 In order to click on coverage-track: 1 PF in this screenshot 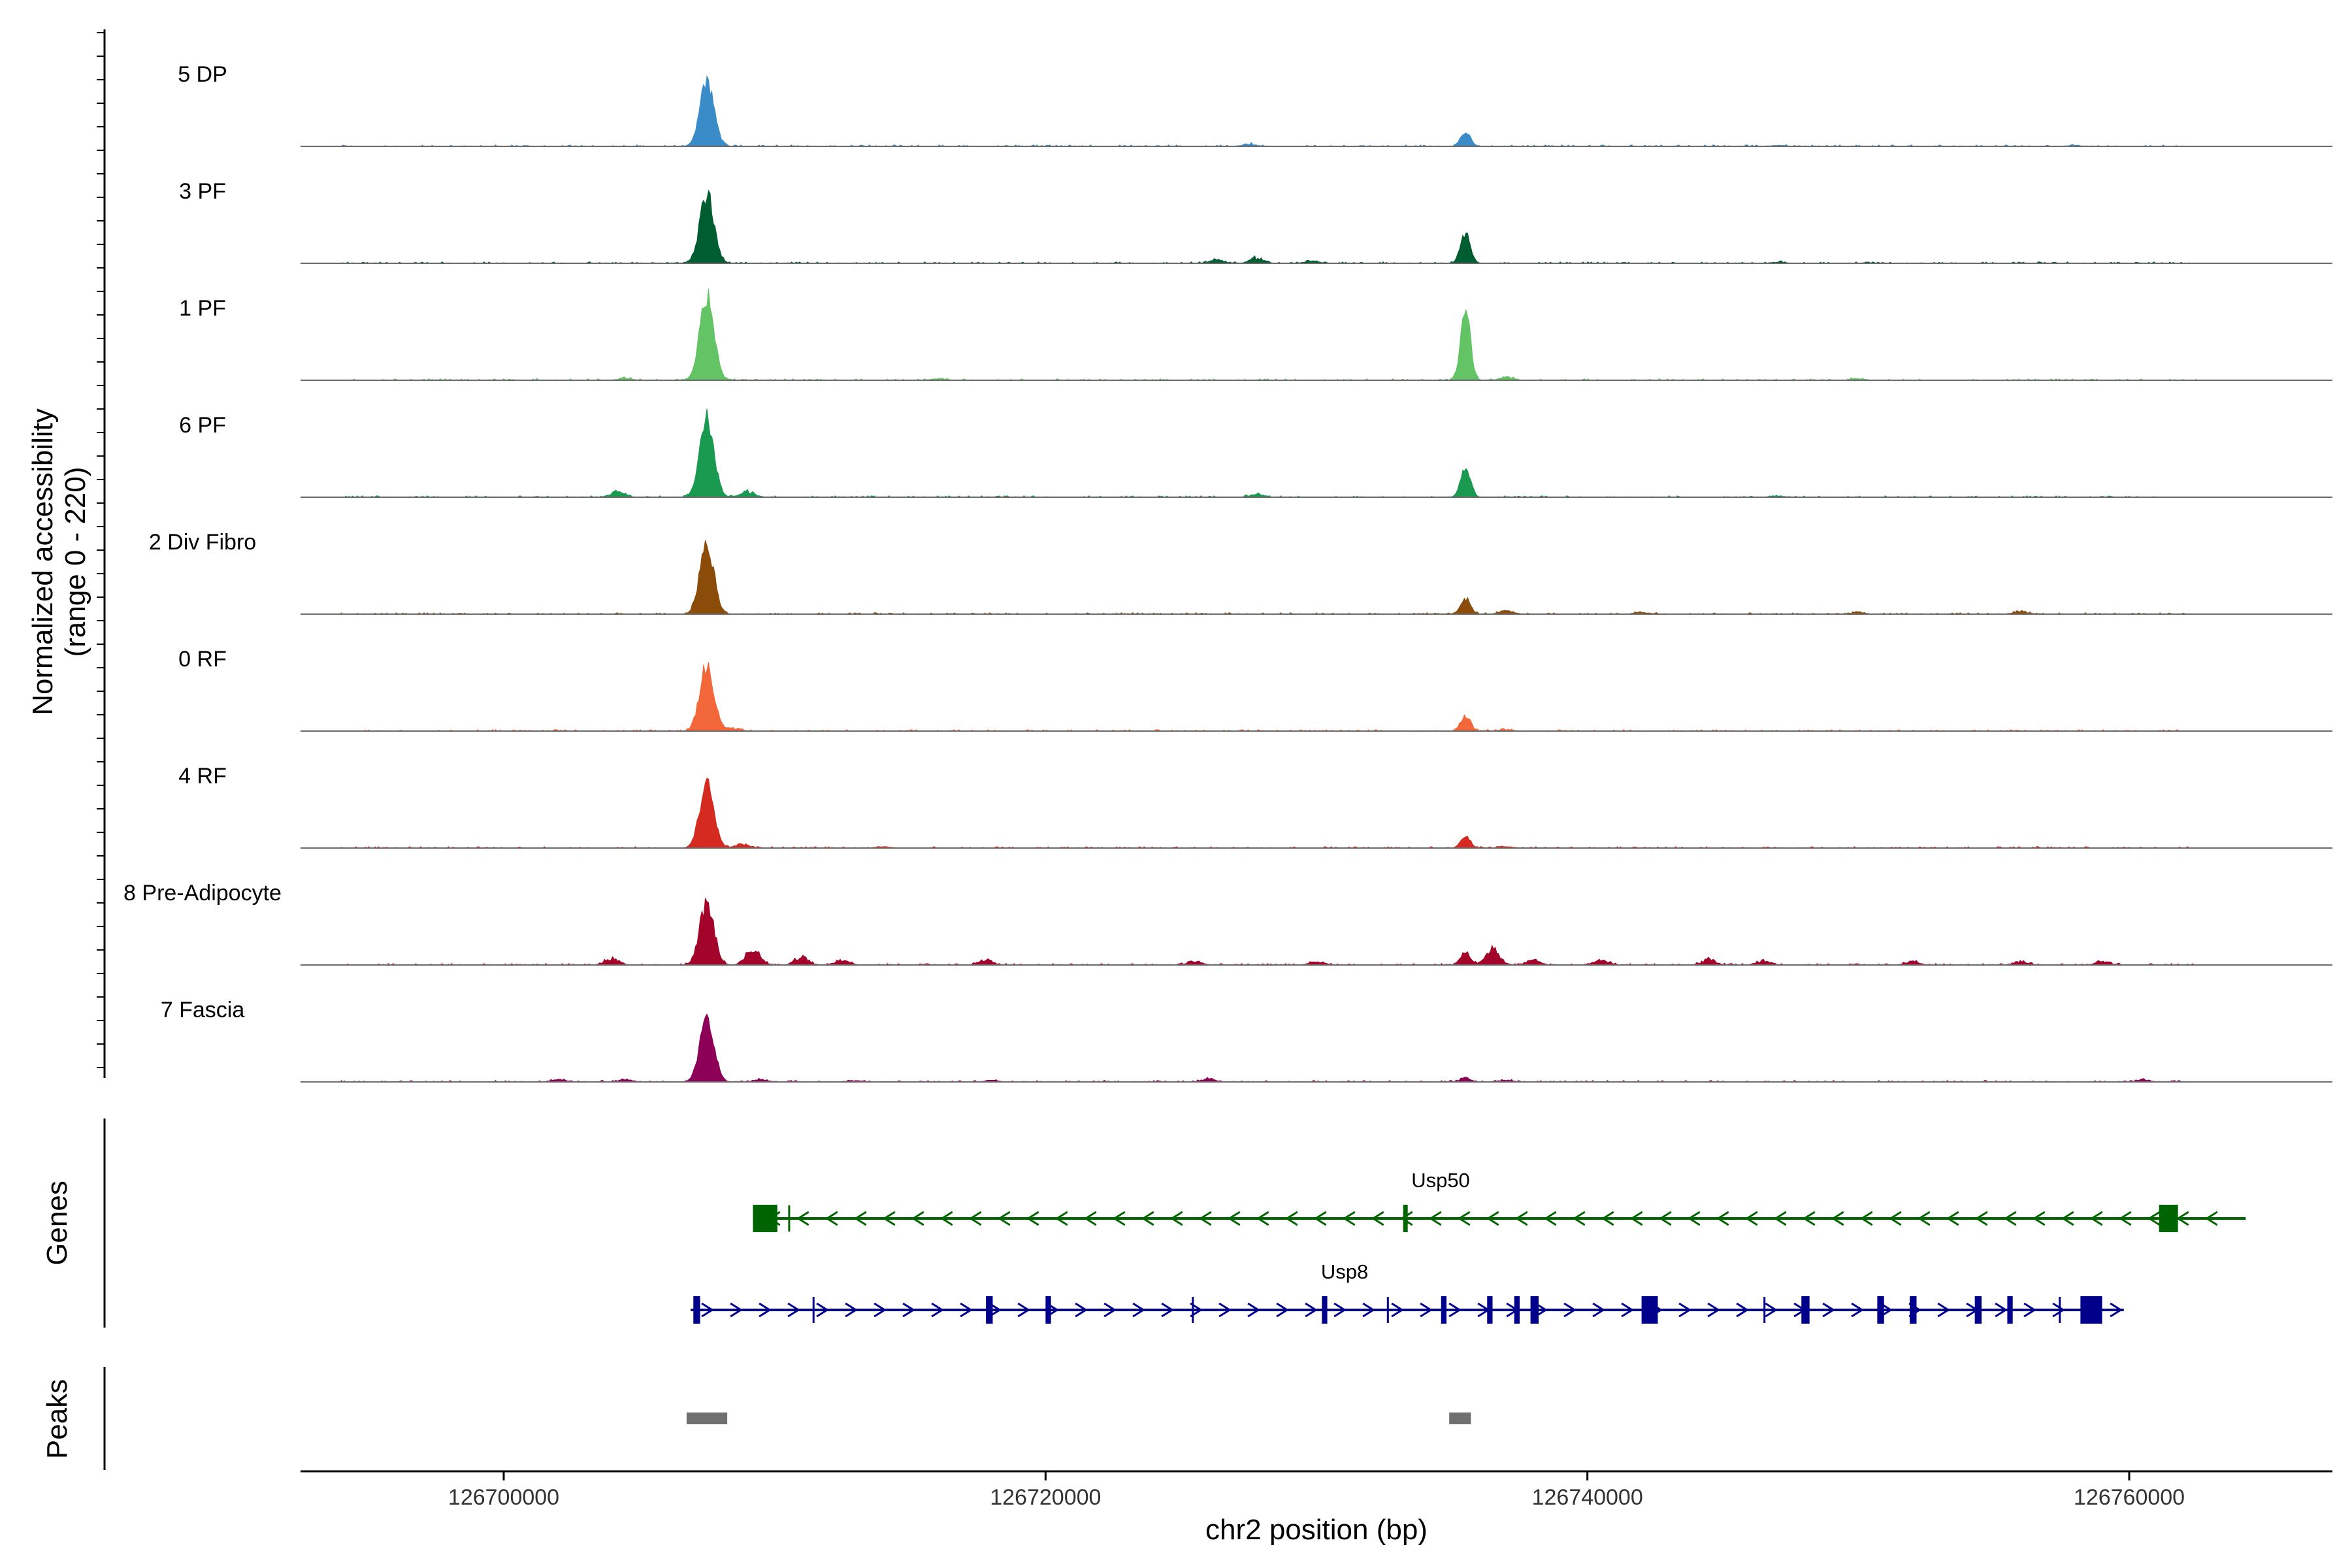, I will do `click(1255, 334)`.